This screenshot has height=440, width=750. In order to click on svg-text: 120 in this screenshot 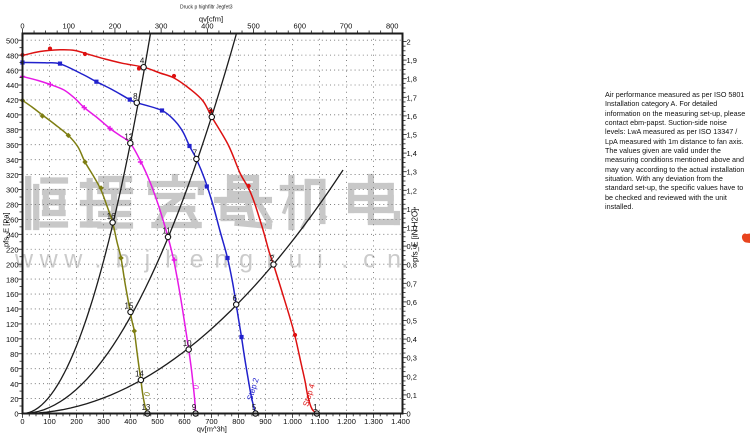, I will do `click(12, 324)`.